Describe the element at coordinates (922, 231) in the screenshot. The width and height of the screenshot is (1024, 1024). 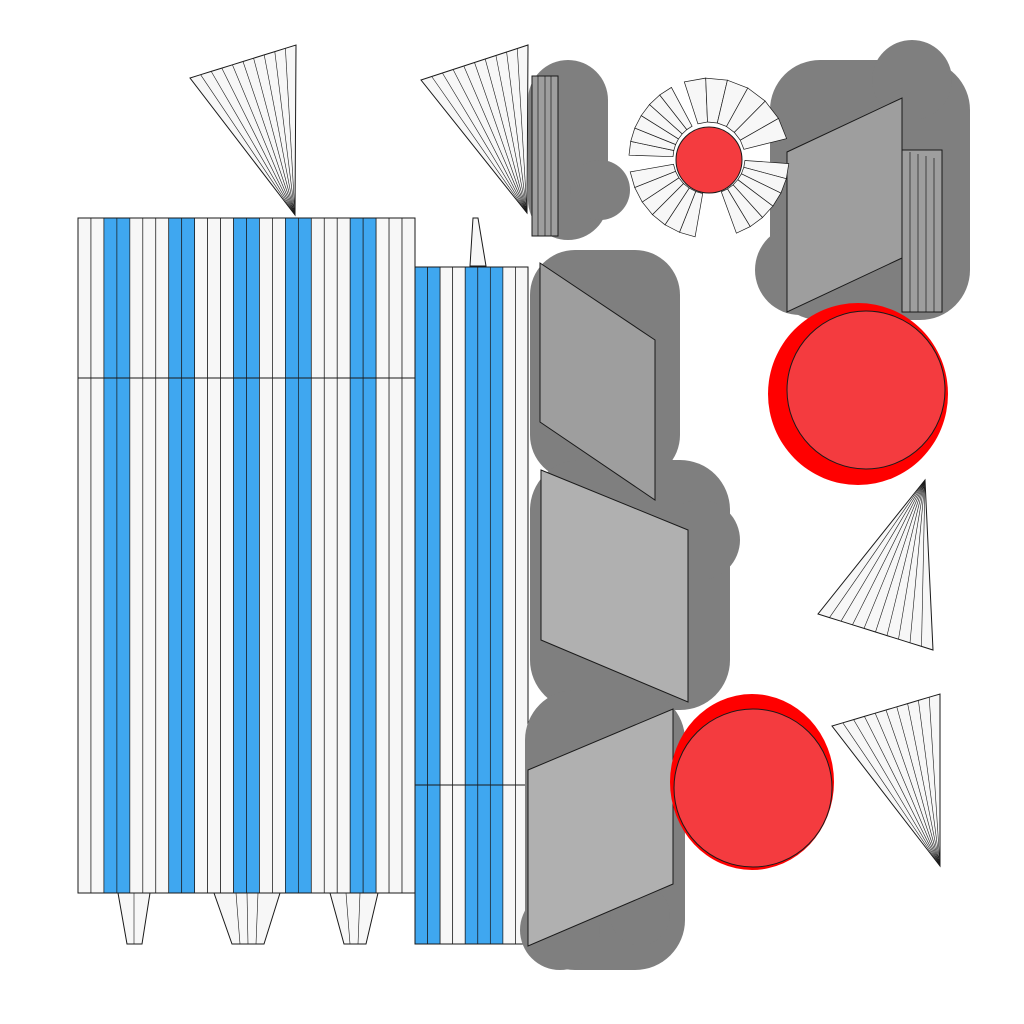
I see `slab-stack-right` at that location.